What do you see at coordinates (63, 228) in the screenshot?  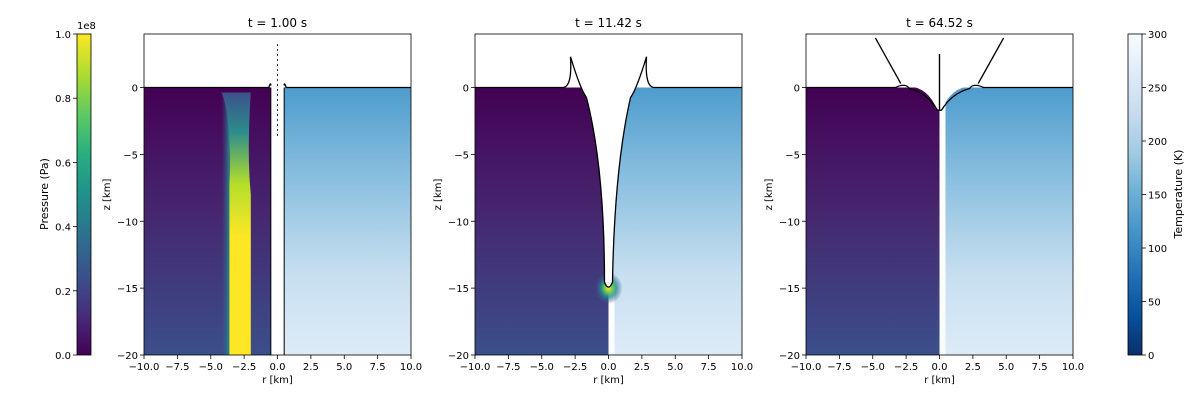 I see `colorbar-tick-label: 0.4` at bounding box center [63, 228].